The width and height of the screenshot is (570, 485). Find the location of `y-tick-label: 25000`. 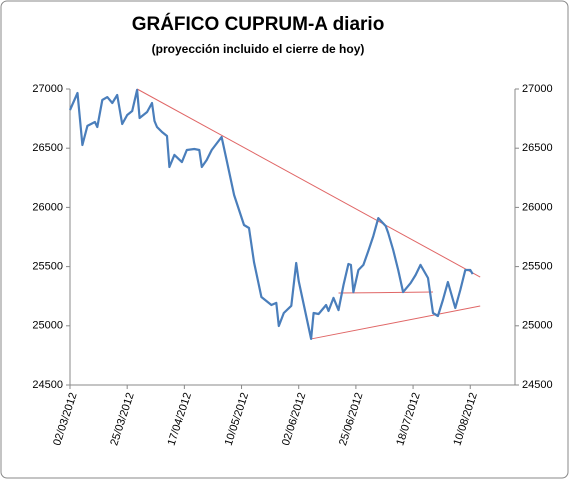

y-tick-label: 25000 is located at coordinates (47, 326).